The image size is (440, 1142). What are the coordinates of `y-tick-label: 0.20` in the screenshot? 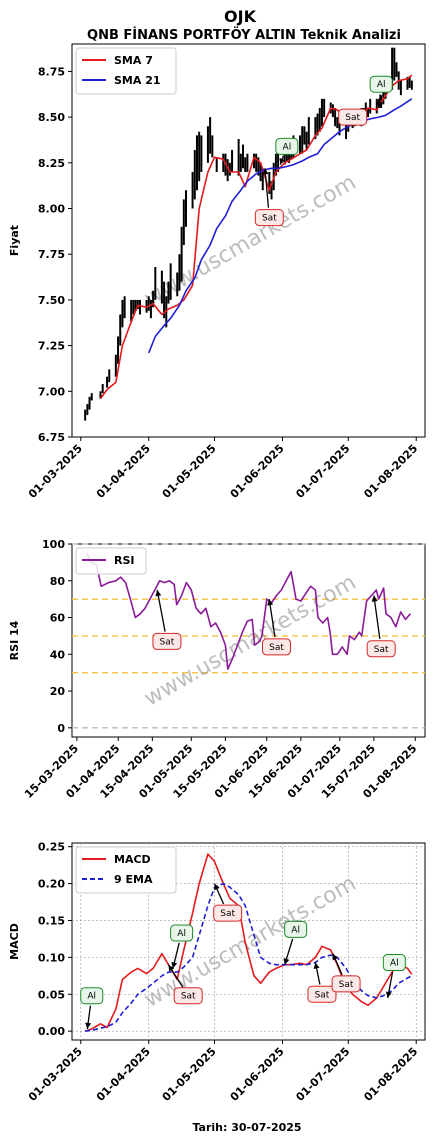 It's located at (51, 884).